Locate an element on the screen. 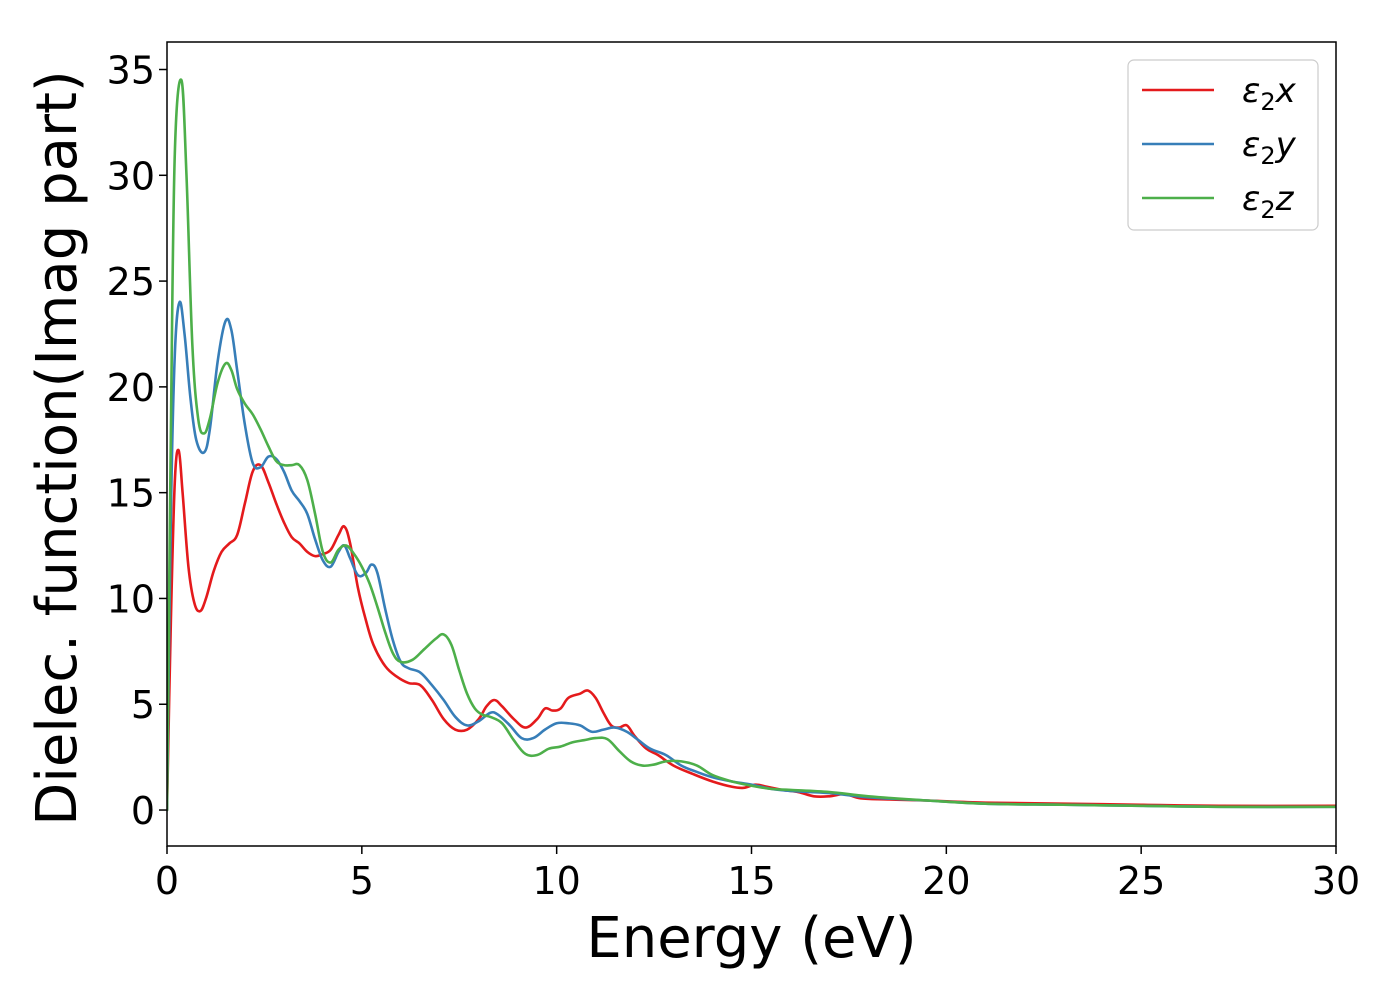 Image resolution: width=1400 pixels, height=1000 pixels. x-tick-label: 30 is located at coordinates (1336, 881).